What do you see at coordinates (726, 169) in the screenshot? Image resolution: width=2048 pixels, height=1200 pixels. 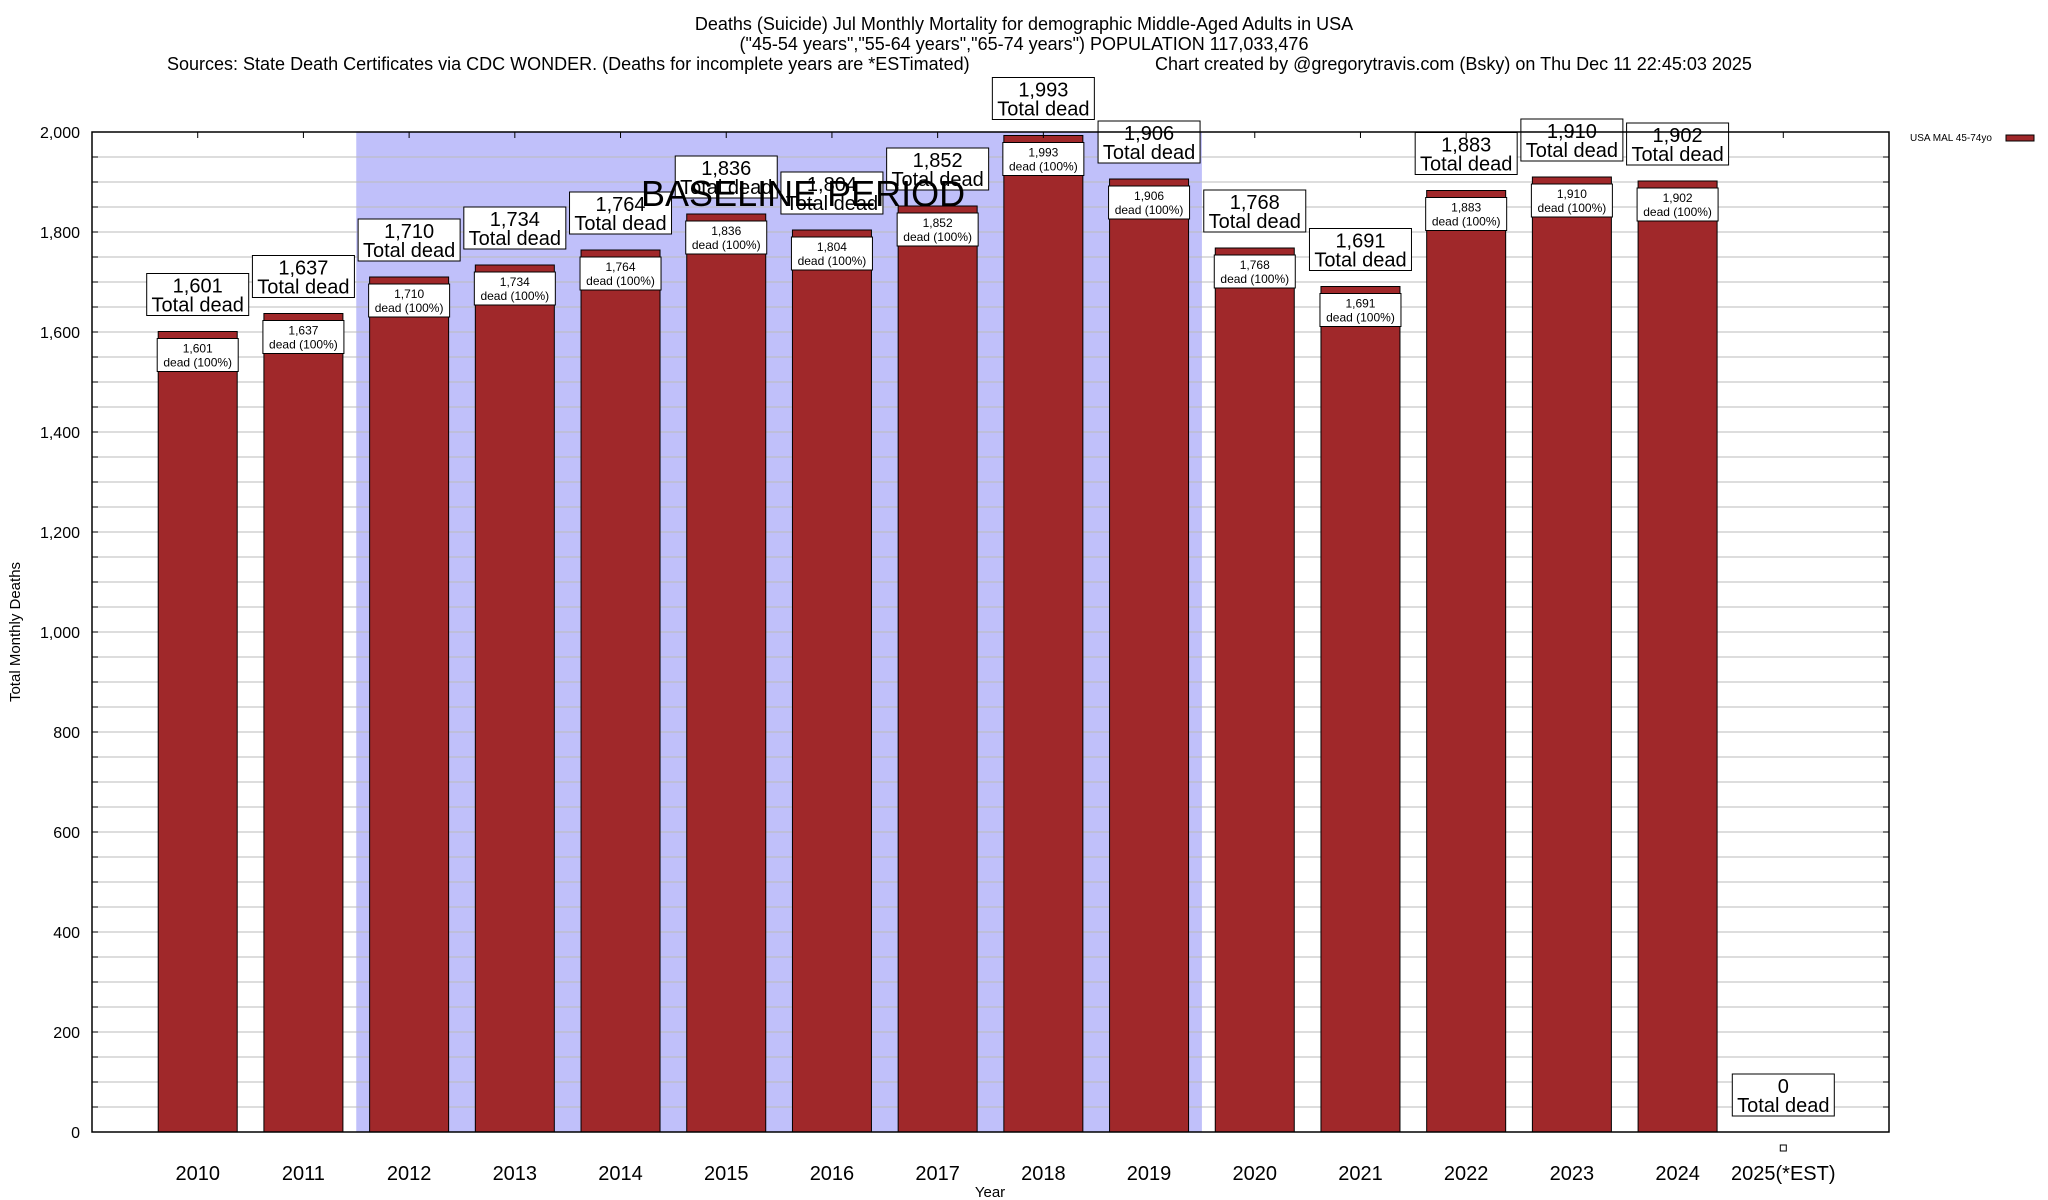 I see `total-value-label: 1,836` at bounding box center [726, 169].